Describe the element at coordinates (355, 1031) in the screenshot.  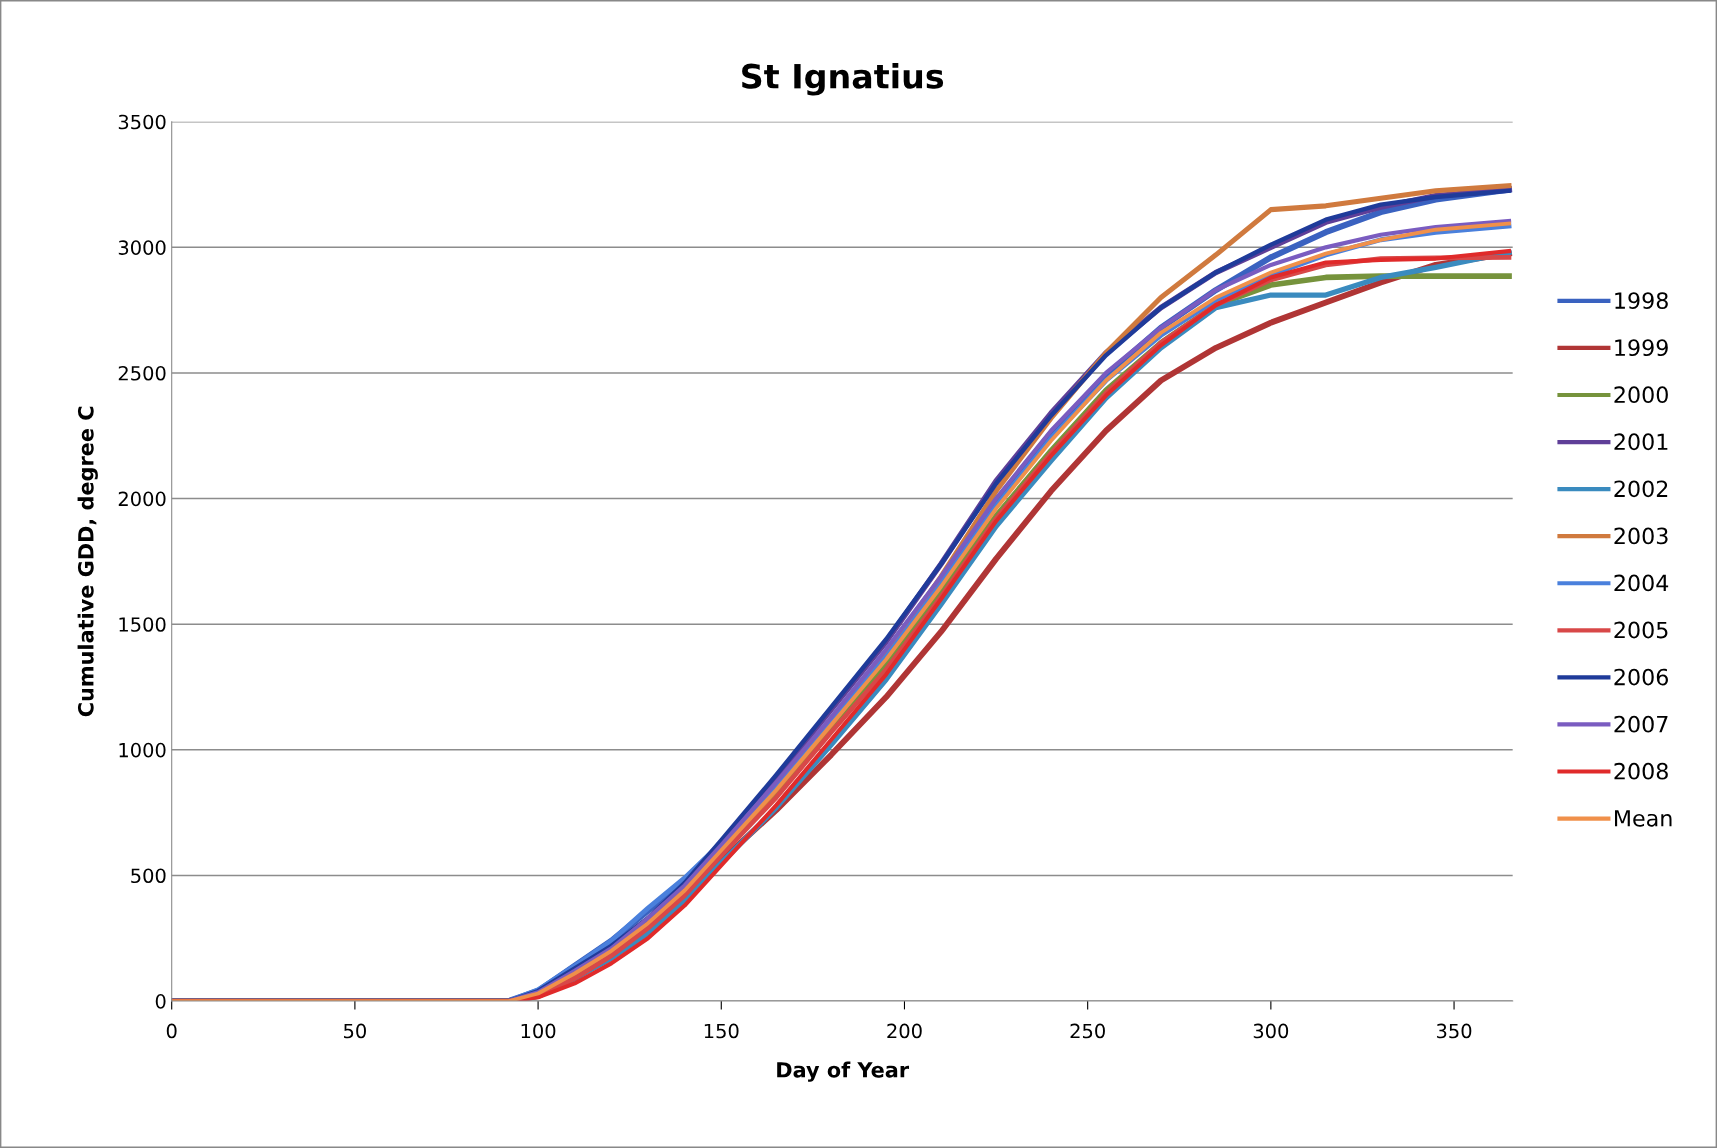
I see `x-tick-label: 50` at that location.